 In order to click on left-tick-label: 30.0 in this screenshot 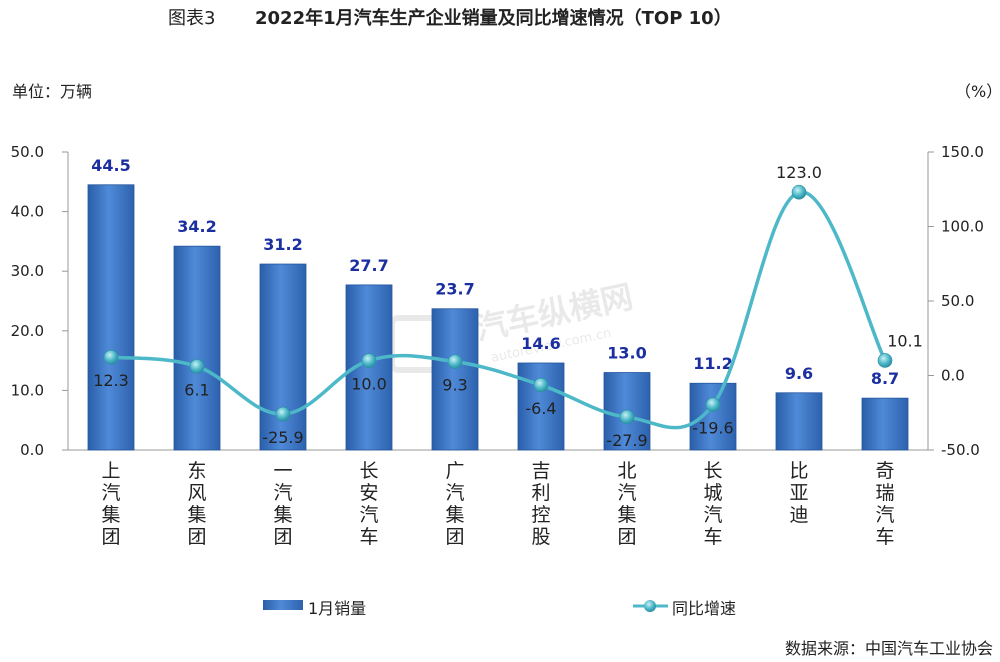, I will do `click(27, 271)`.